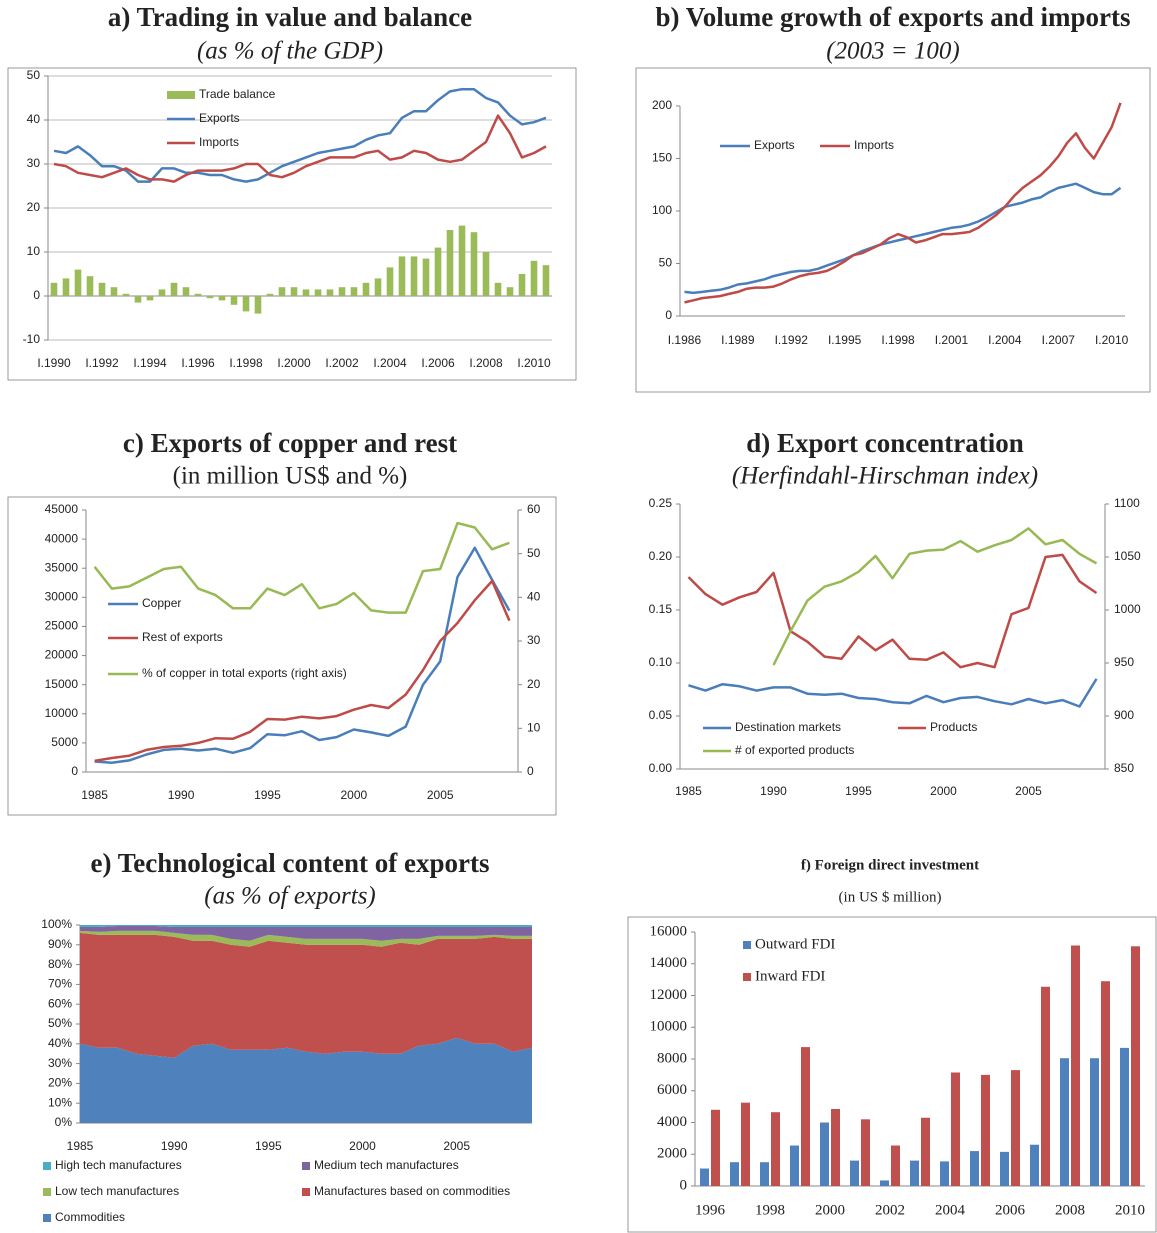 This screenshot has height=1233, width=1157. I want to click on legend-label: Copper, so click(161, 603).